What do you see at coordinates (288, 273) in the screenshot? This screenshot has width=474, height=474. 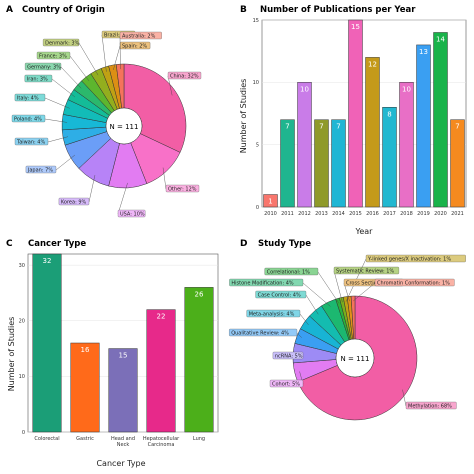 I see `study-slice-label: Correlational: 1%` at bounding box center [288, 273].